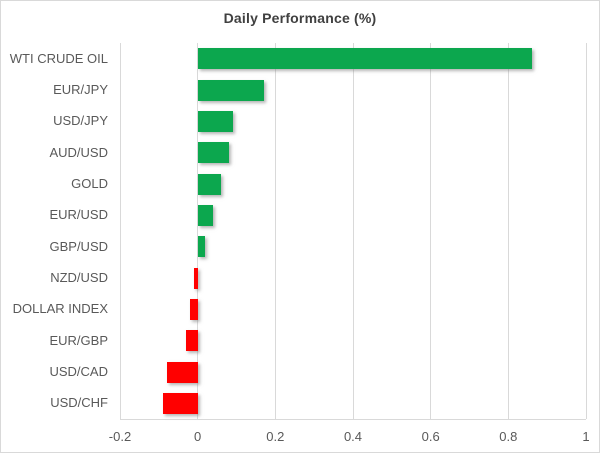  Describe the element at coordinates (80, 89) in the screenshot. I see `category-label: EUR/JPY` at that location.